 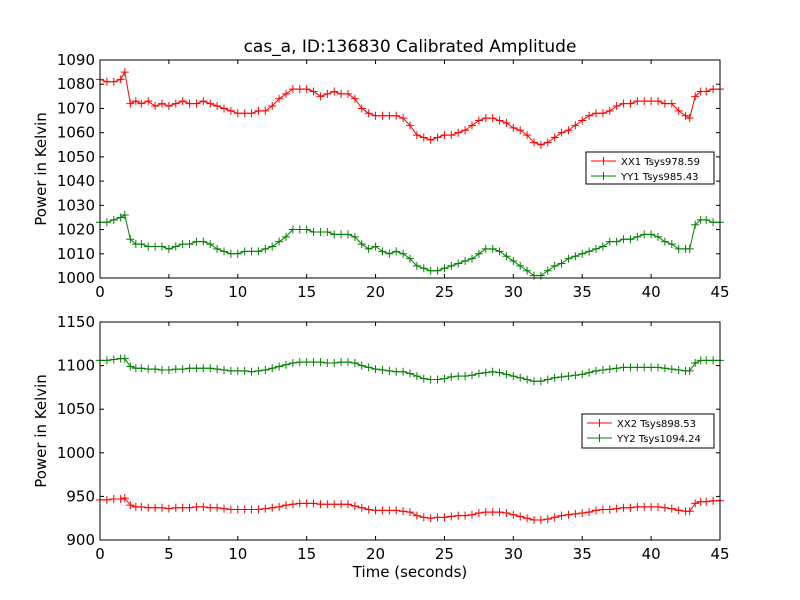 What do you see at coordinates (375, 554) in the screenshot?
I see `x-tick-label: 20` at bounding box center [375, 554].